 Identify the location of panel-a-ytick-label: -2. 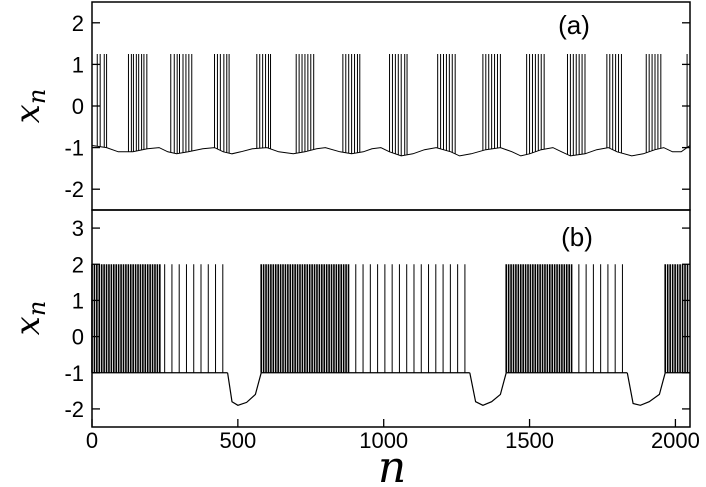
(74, 189).